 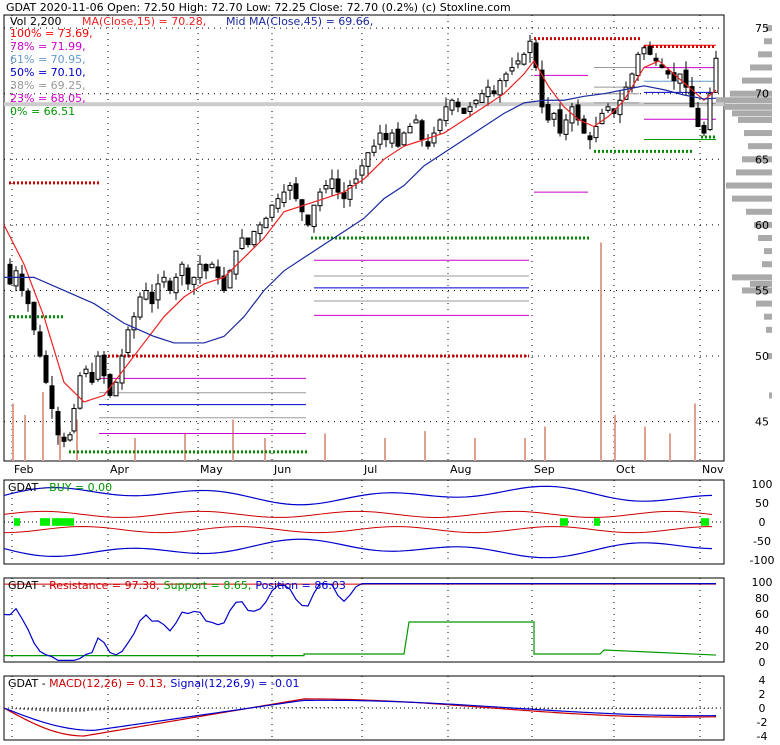 What do you see at coordinates (358, 530) in the screenshot?
I see `buy-lower-inner` at bounding box center [358, 530].